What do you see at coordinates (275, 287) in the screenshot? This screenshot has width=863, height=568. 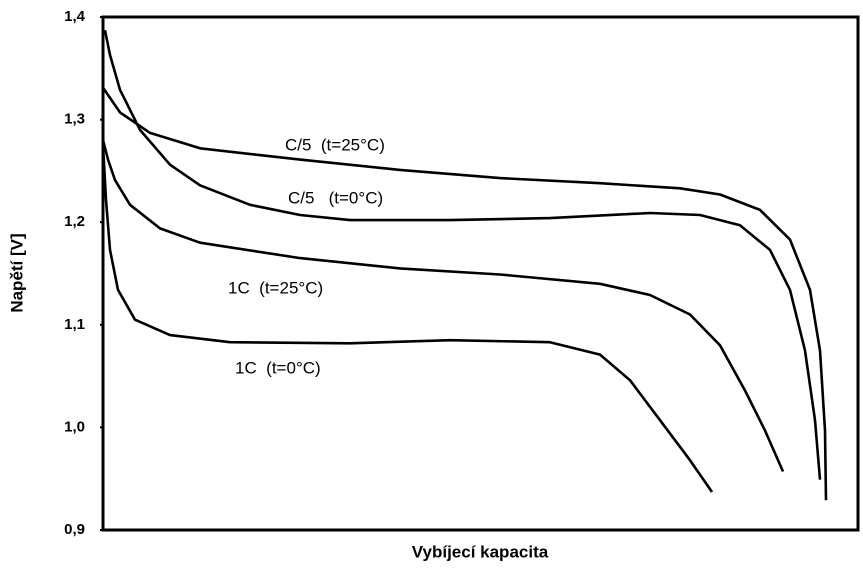 I see `series-label: 1C (t=25°C)` at bounding box center [275, 287].